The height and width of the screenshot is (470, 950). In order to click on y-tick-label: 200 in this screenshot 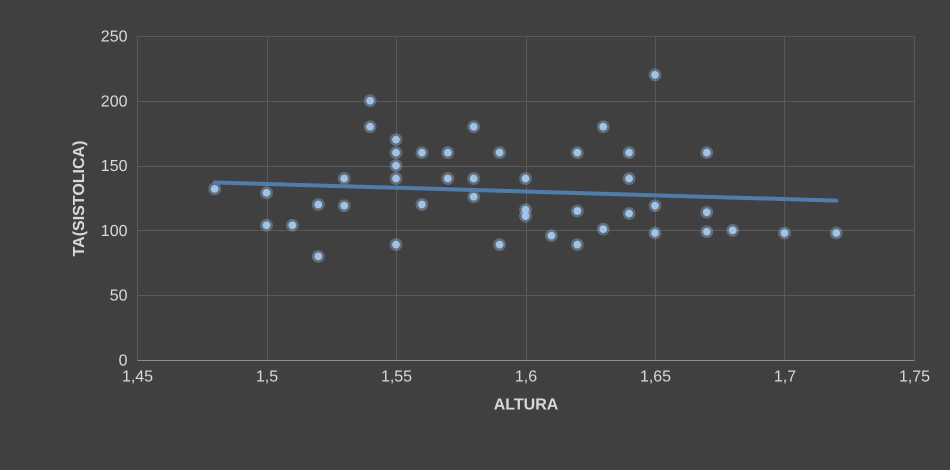, I will do `click(114, 101)`.